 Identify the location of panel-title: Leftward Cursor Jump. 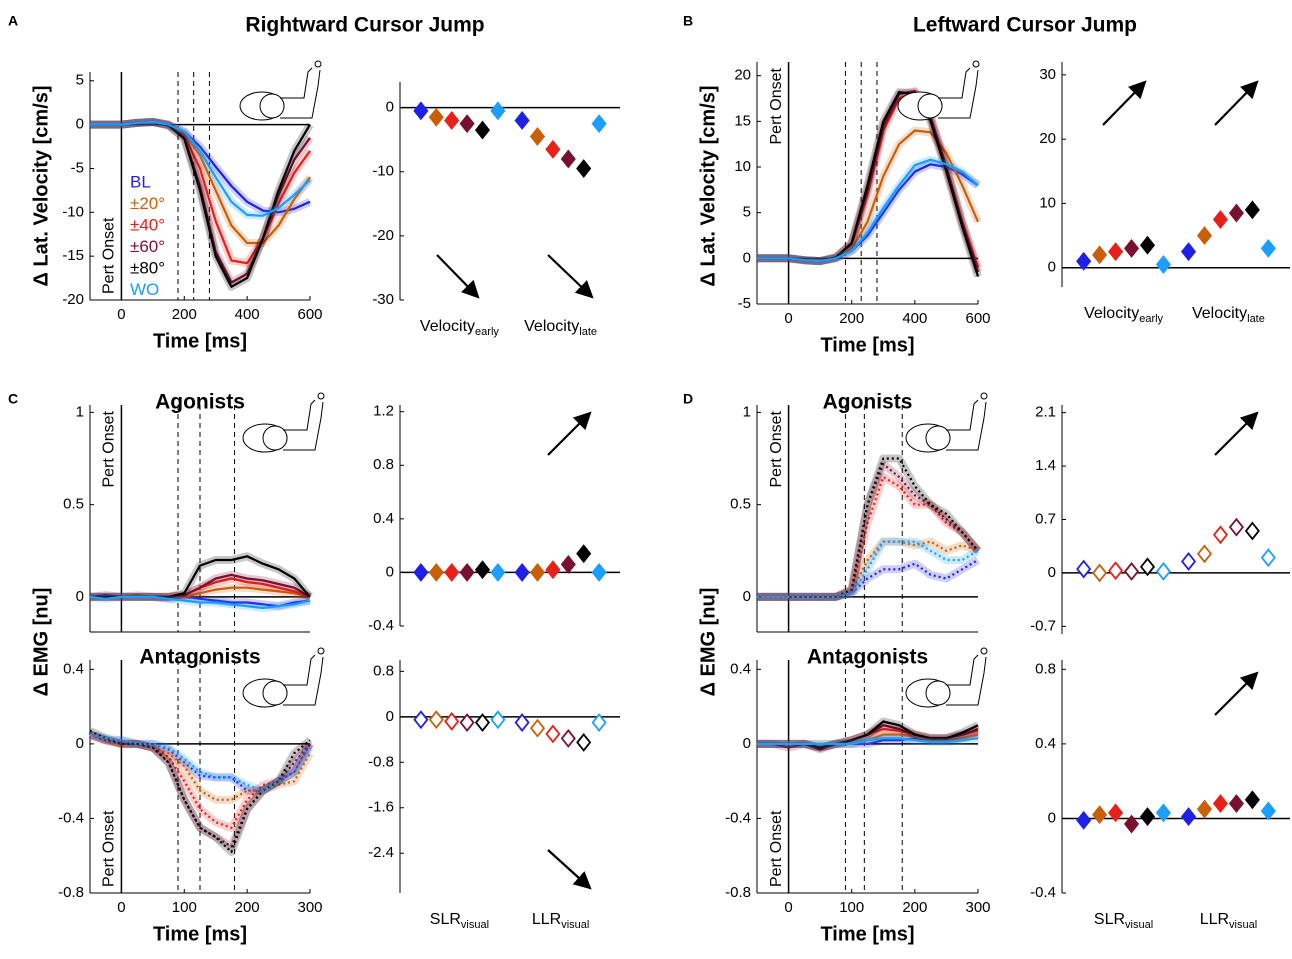
(1025, 25).